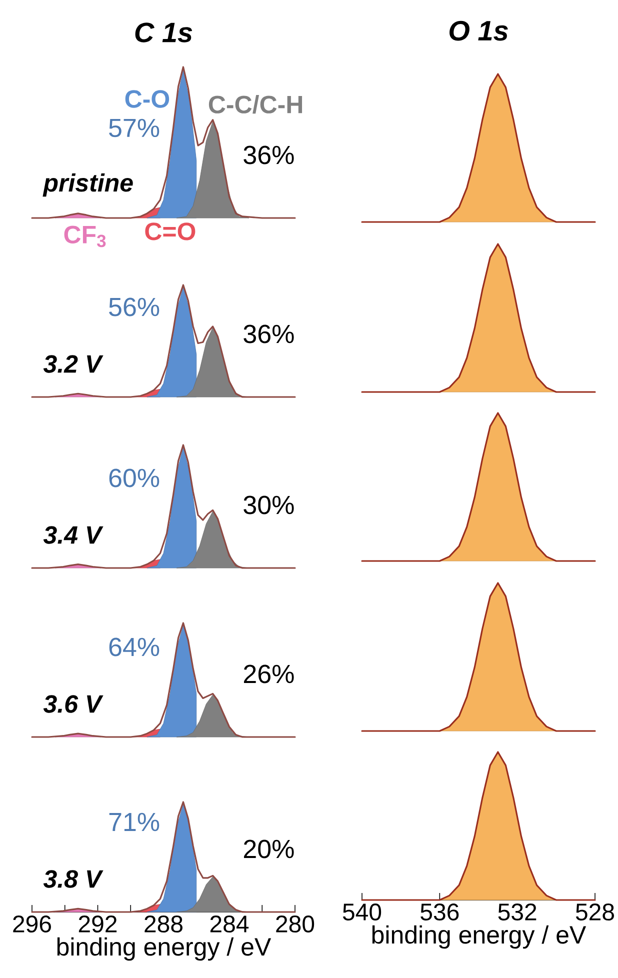 This screenshot has height=978, width=618. Describe the element at coordinates (32, 924) in the screenshot. I see `x-tick-label: 296` at that location.